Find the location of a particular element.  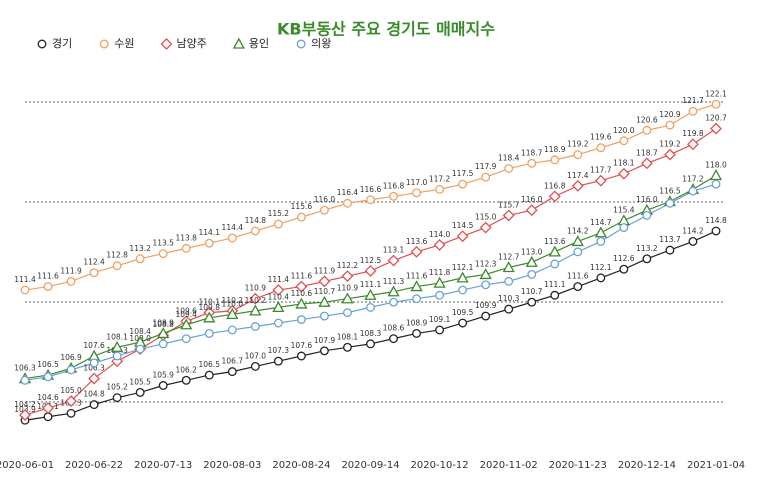

value-label: 107.3 is located at coordinates (279, 350).